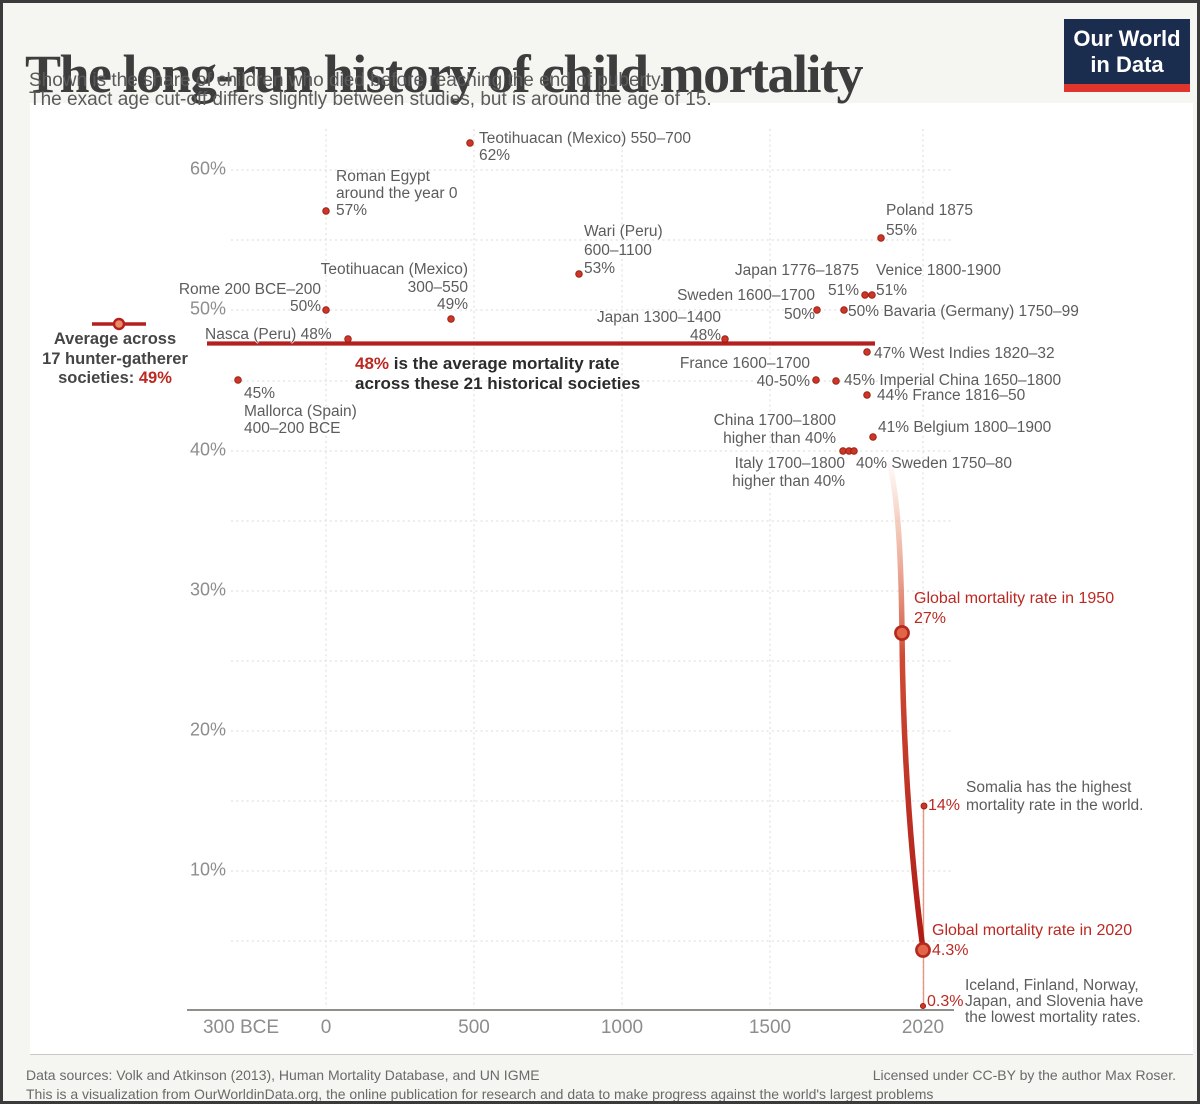  I want to click on page-title: The long-run history of child mortality, so click(444, 74).